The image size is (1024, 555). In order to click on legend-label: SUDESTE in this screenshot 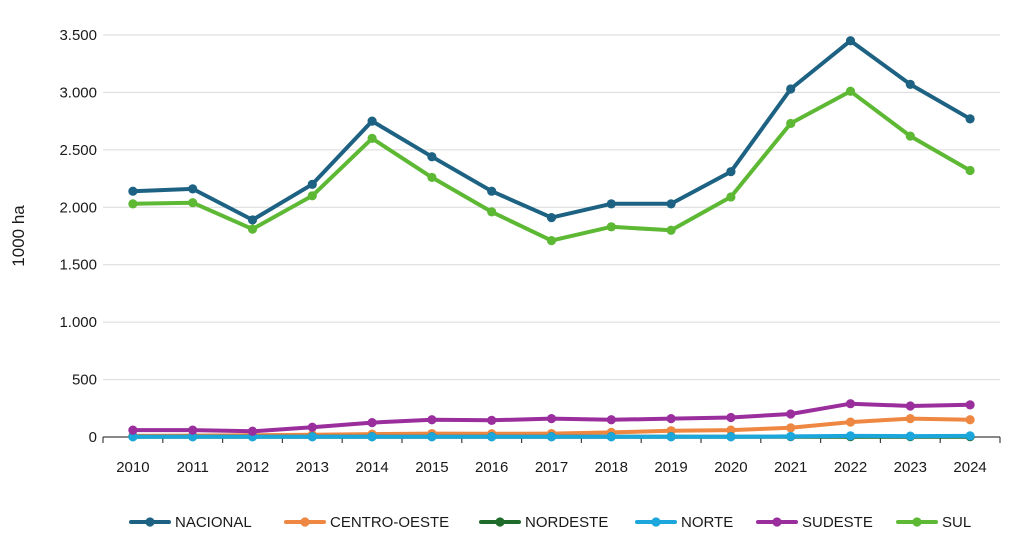, I will do `click(837, 522)`.